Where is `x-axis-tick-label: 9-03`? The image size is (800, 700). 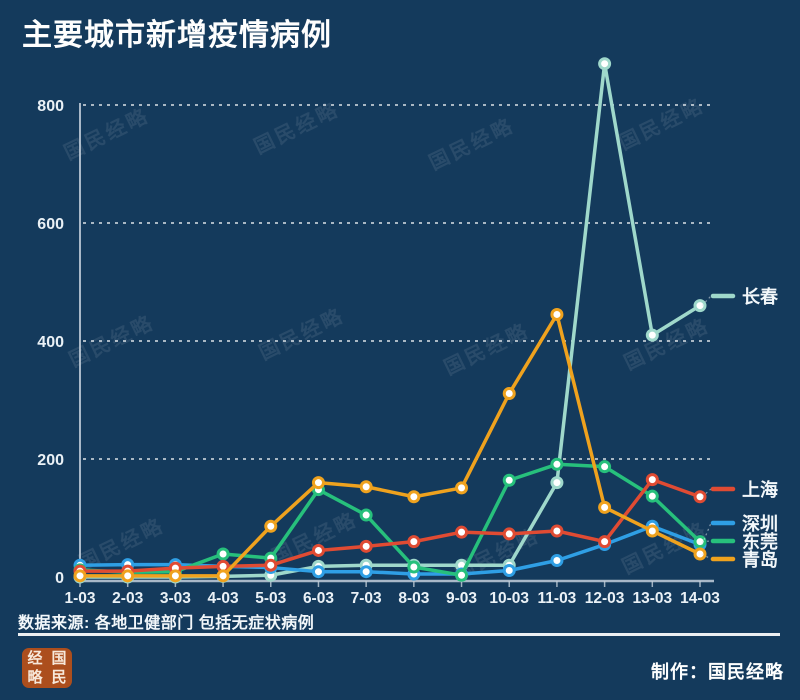
x-axis-tick-label: 9-03 is located at coordinates (461, 598).